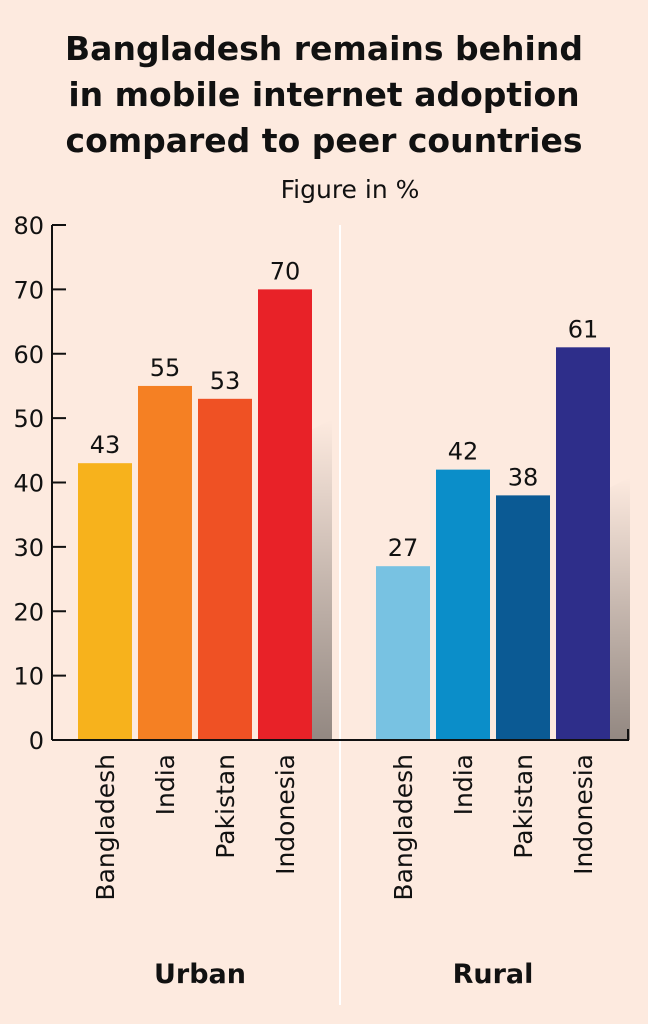  I want to click on data-label: 38, so click(523, 477).